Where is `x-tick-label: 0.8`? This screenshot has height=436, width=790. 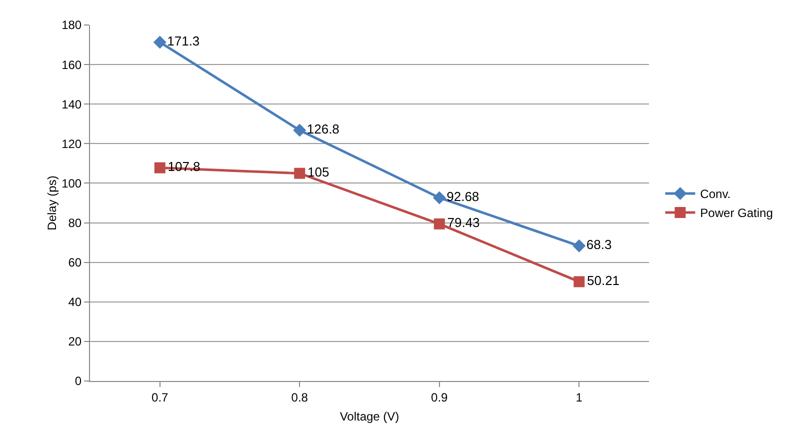
x-tick-label: 0.8 is located at coordinates (299, 397).